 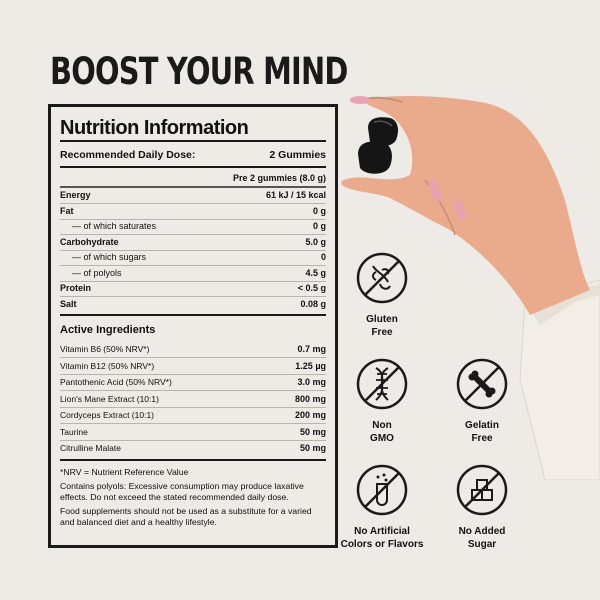 What do you see at coordinates (382, 531) in the screenshot?
I see `badge-label: No Artificial` at bounding box center [382, 531].